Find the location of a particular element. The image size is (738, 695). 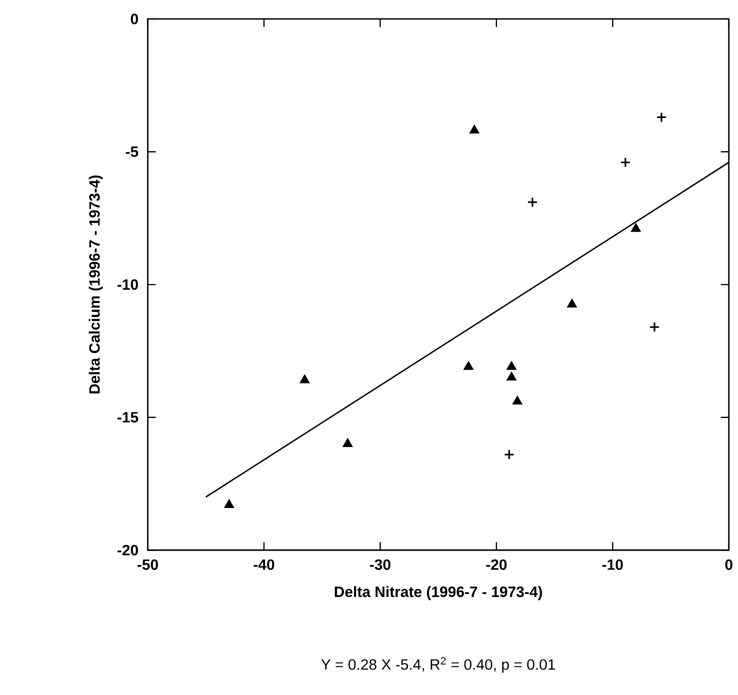

x-tick-label: -10 is located at coordinates (612, 564).